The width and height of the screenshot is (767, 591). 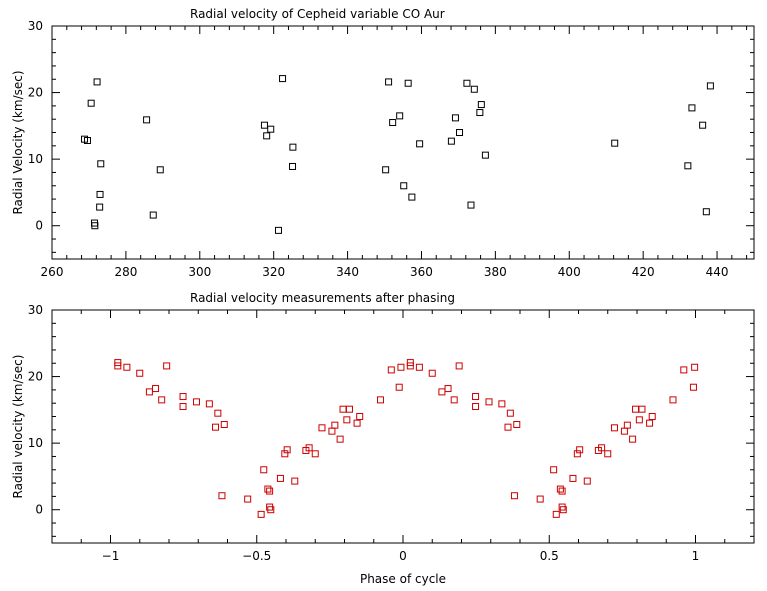 What do you see at coordinates (643, 272) in the screenshot?
I see `x-tick-label: 420` at bounding box center [643, 272].